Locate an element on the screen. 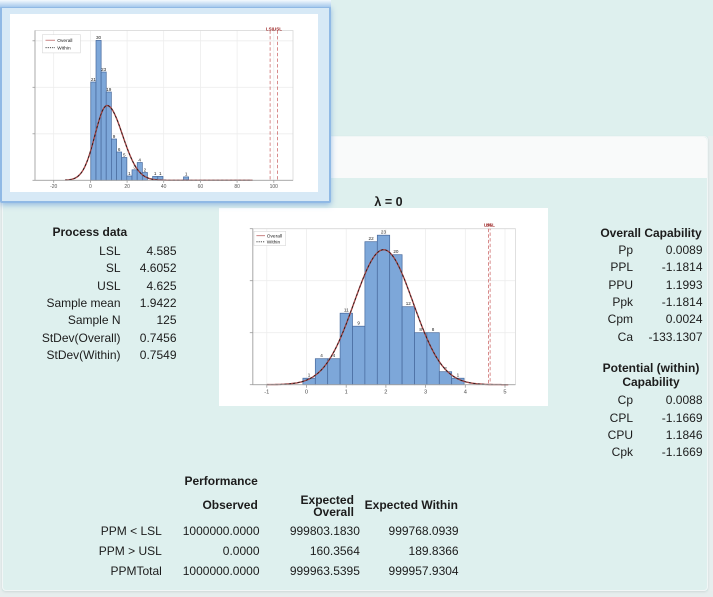 The width and height of the screenshot is (713, 597). svg-text: 11 is located at coordinates (346, 310).